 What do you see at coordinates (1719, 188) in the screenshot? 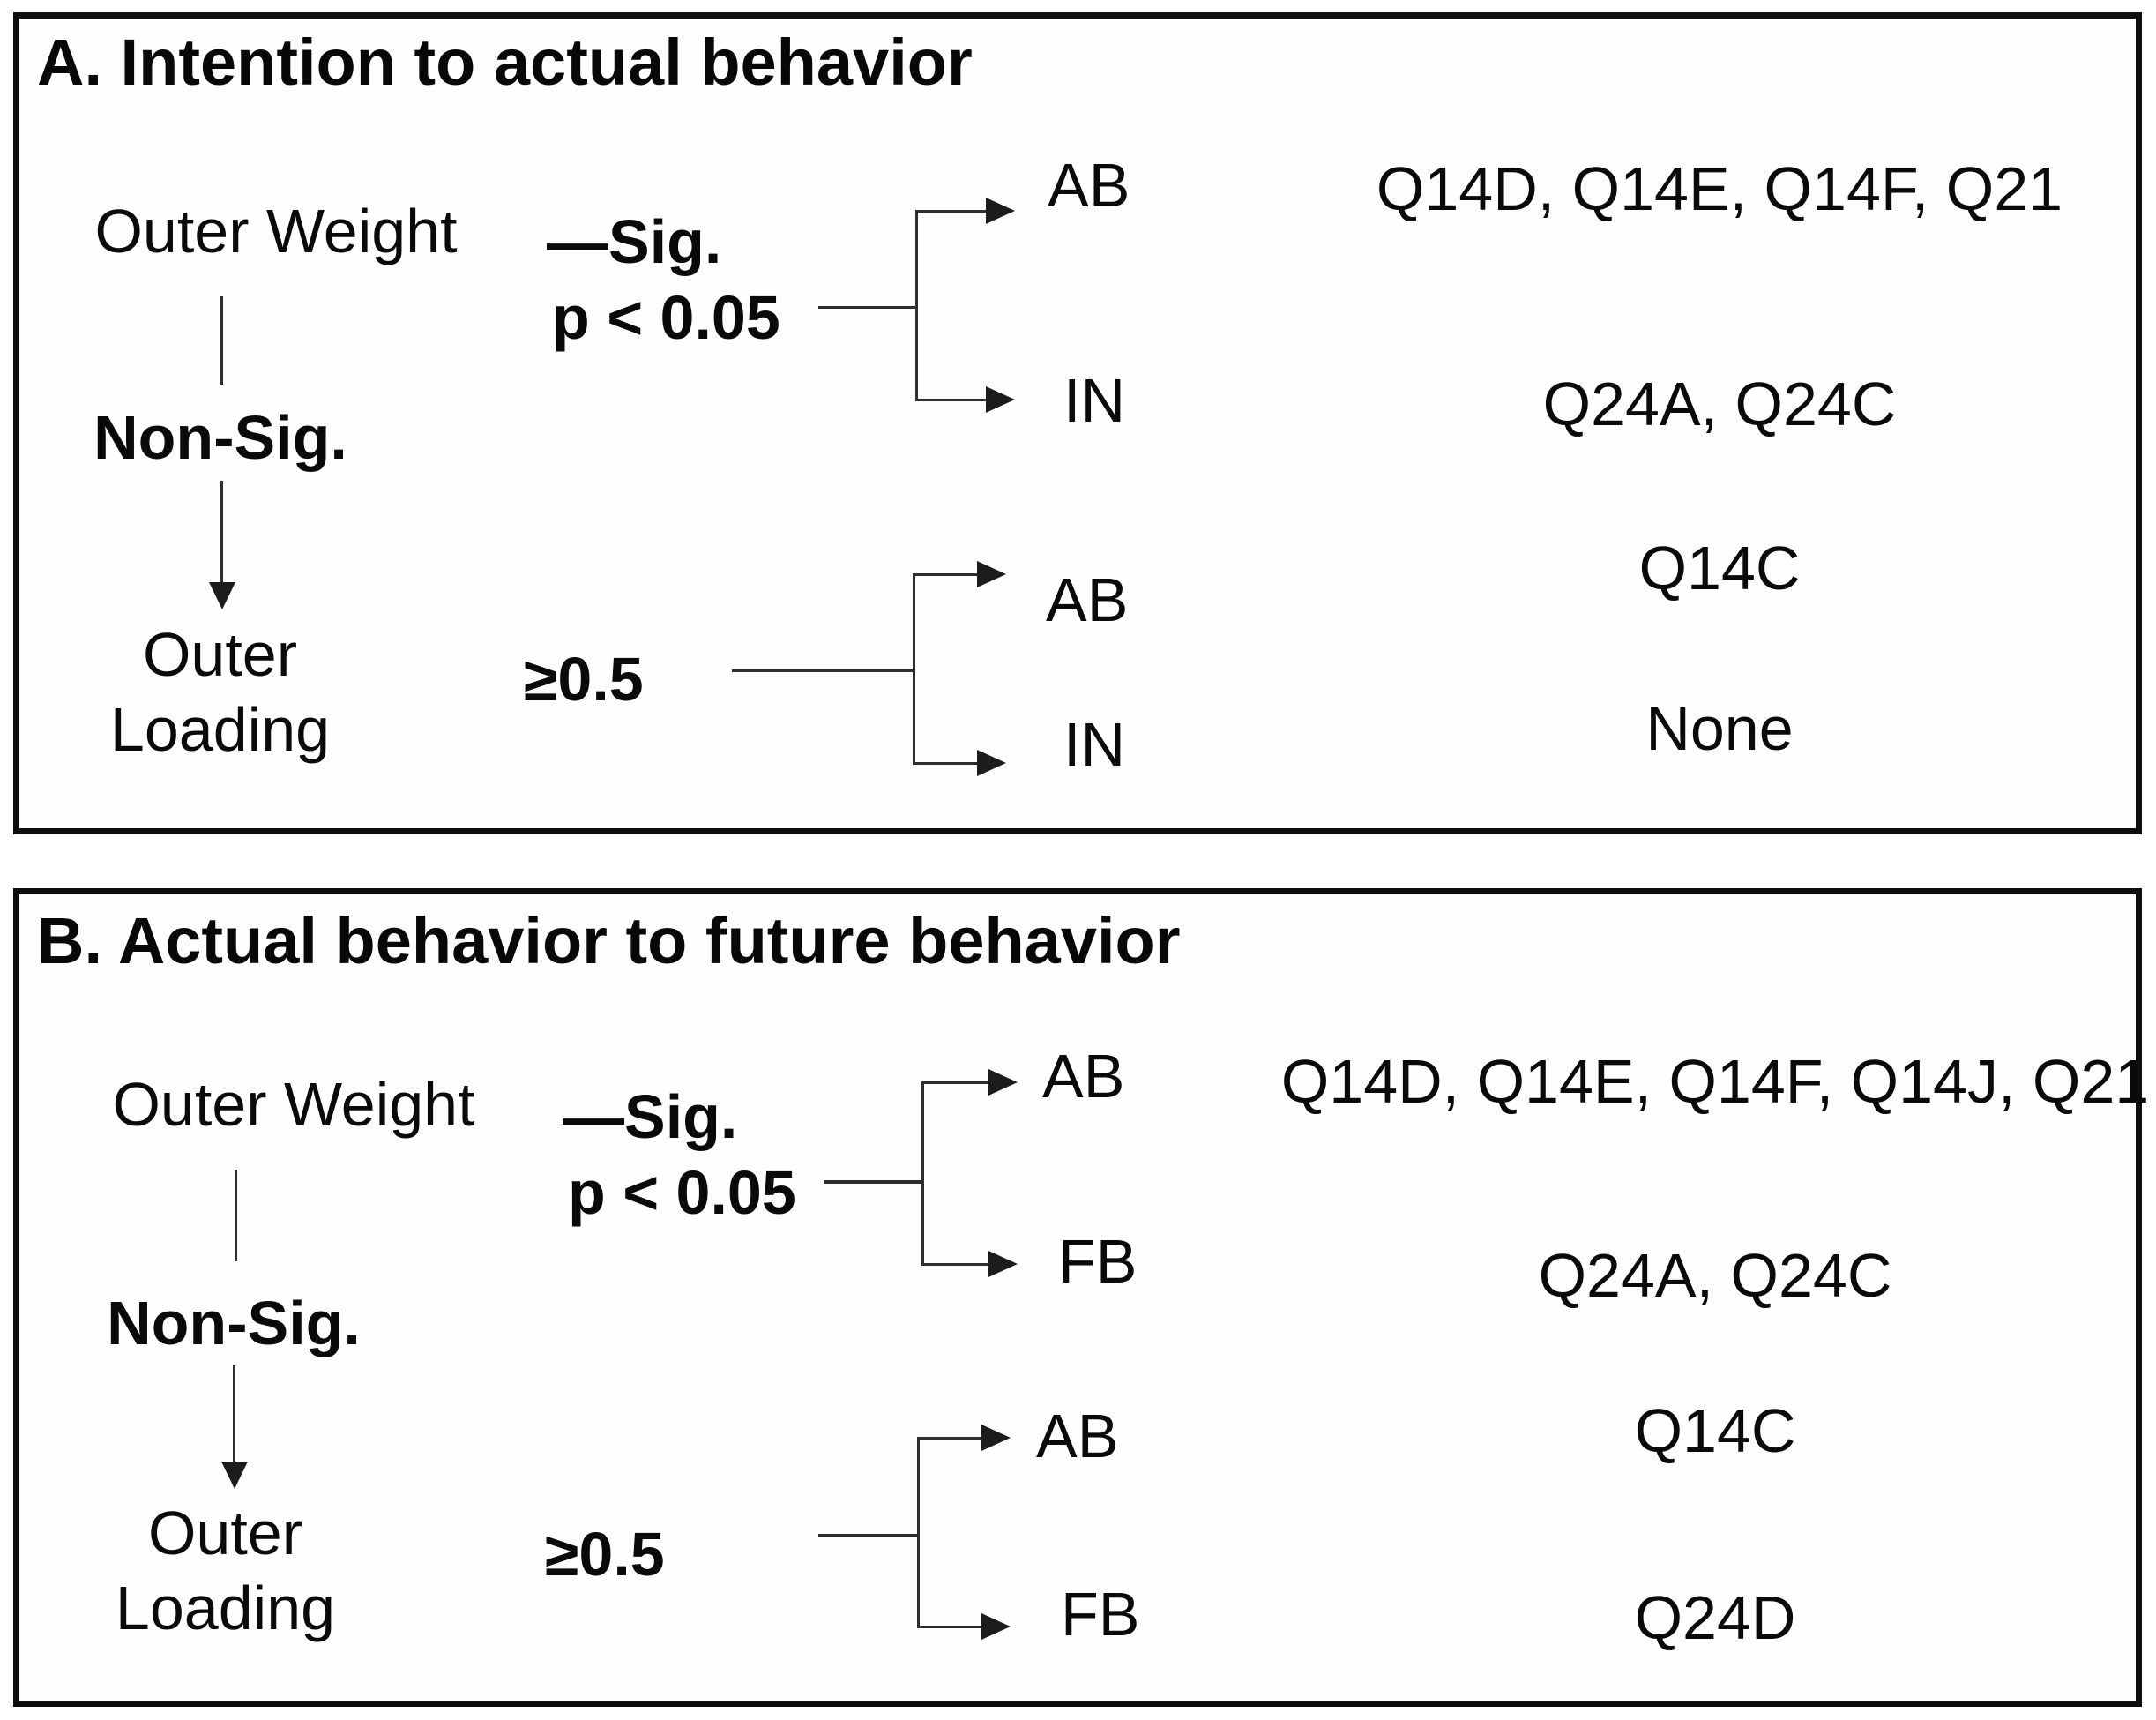
I see `panel-a-sig-ab-items: Q14D, Q14E, Q14F, Q21` at bounding box center [1719, 188].